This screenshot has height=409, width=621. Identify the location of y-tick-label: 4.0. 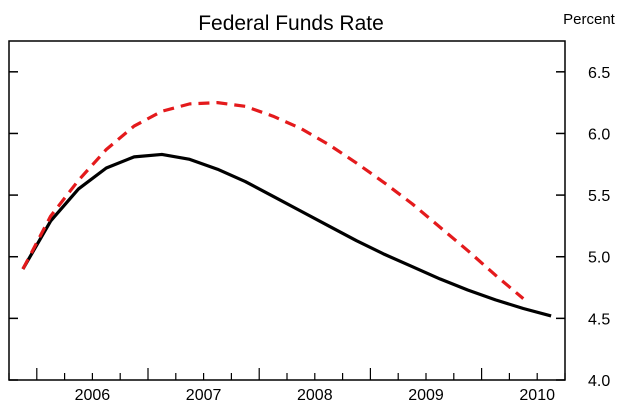
(599, 381).